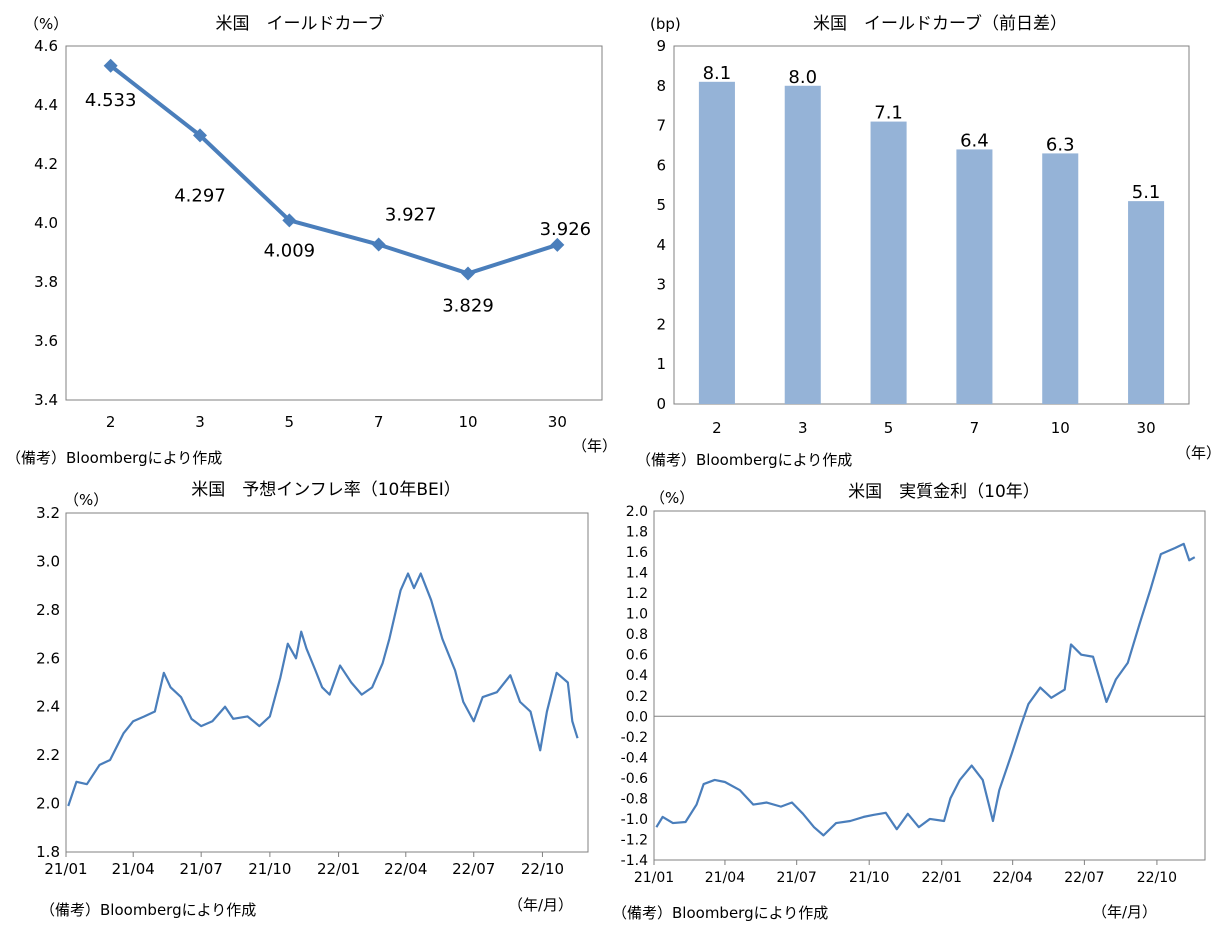 Image resolution: width=1225 pixels, height=925 pixels. Describe the element at coordinates (46, 223) in the screenshot. I see `y-tick-label: 4.0` at that location.